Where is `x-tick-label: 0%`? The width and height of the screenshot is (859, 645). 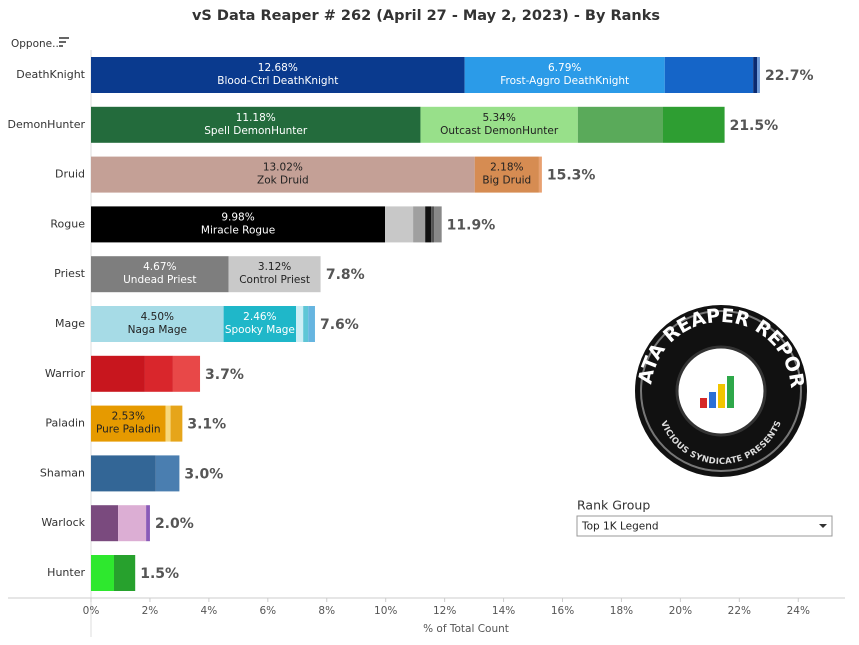 x-tick-label: 0% is located at coordinates (91, 611).